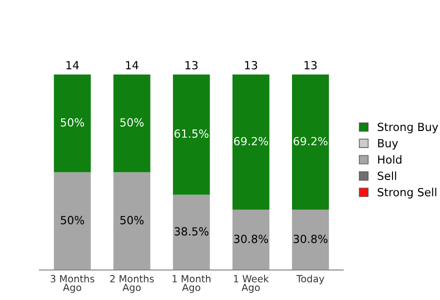  What do you see at coordinates (390, 159) in the screenshot?
I see `legend-label: Hold` at bounding box center [390, 159].